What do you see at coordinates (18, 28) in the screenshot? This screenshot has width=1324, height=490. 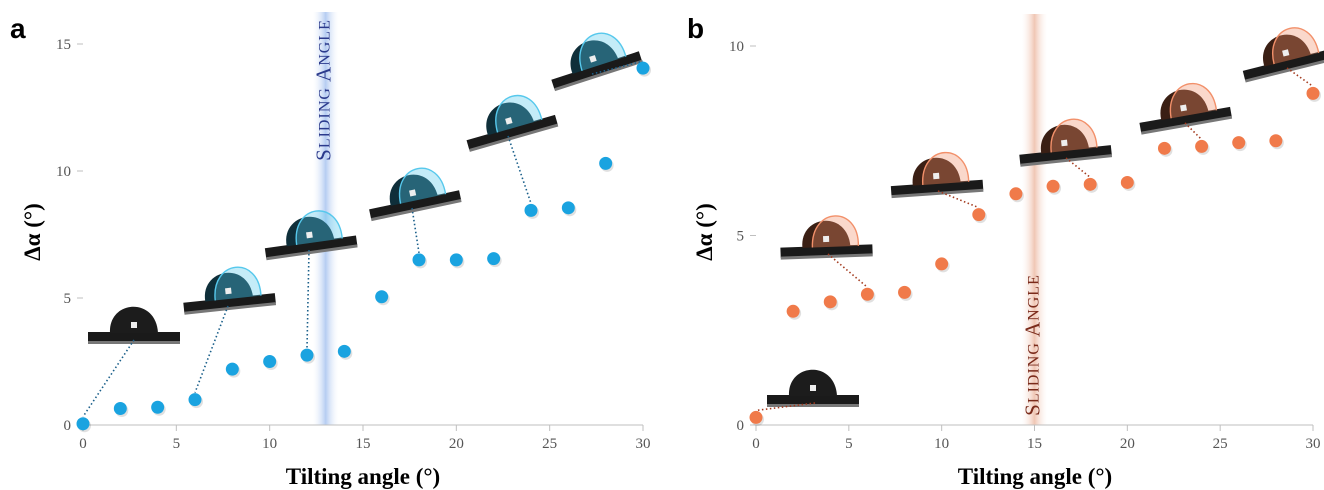 I see `panel-label-a: a` at bounding box center [18, 28].